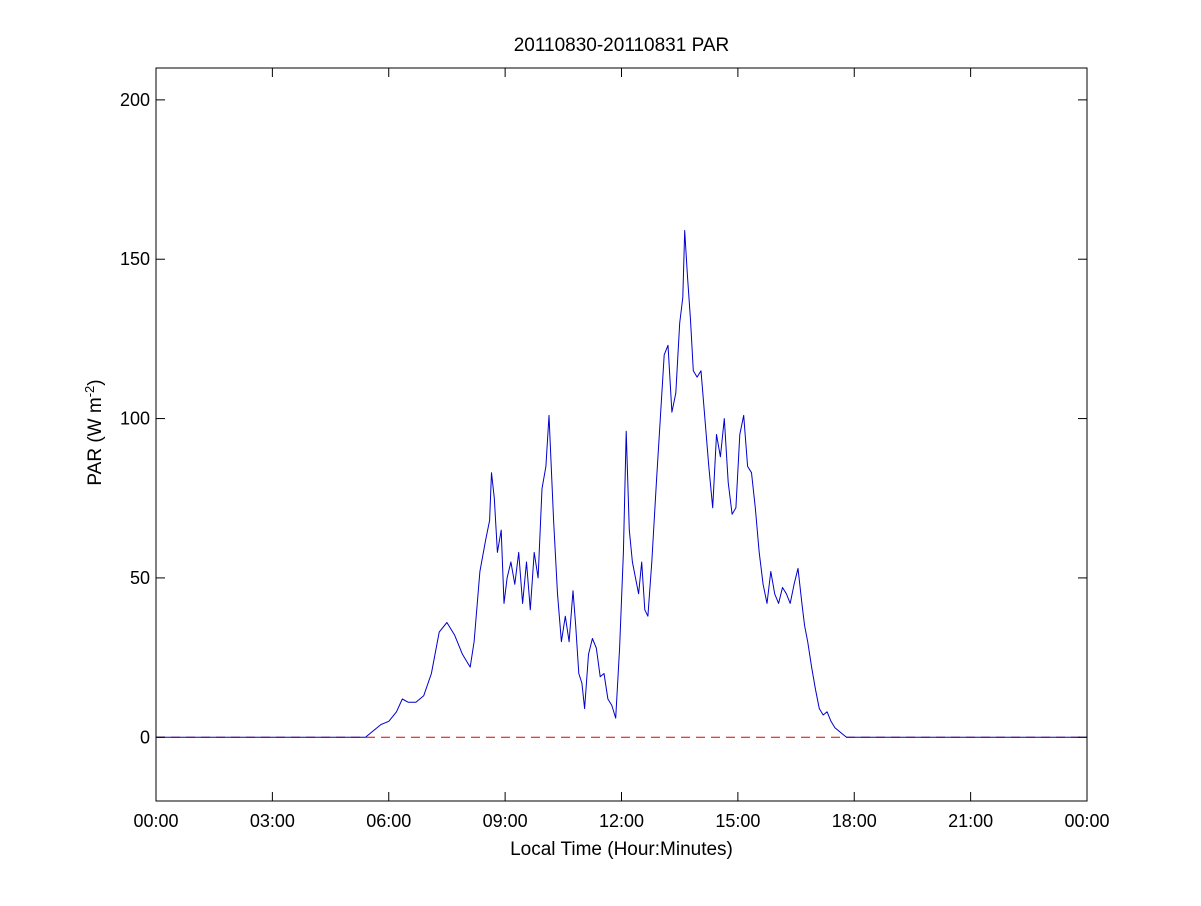 This screenshot has height=906, width=1201. Describe the element at coordinates (388, 821) in the screenshot. I see `x-tick-label: 06:00` at that location.